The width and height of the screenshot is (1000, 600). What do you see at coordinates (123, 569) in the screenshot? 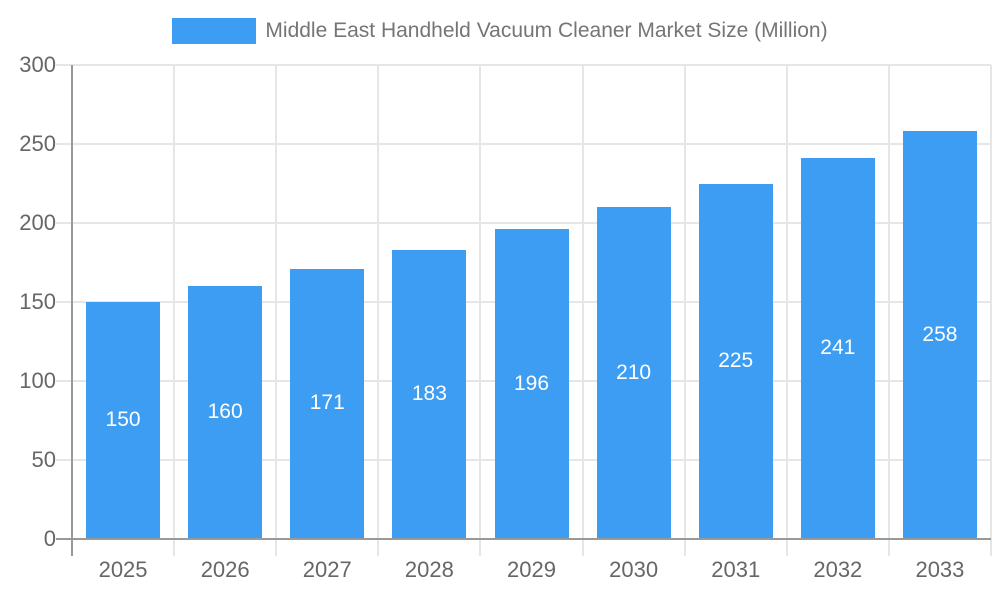
I see `x-tick-label: 2025` at bounding box center [123, 569].